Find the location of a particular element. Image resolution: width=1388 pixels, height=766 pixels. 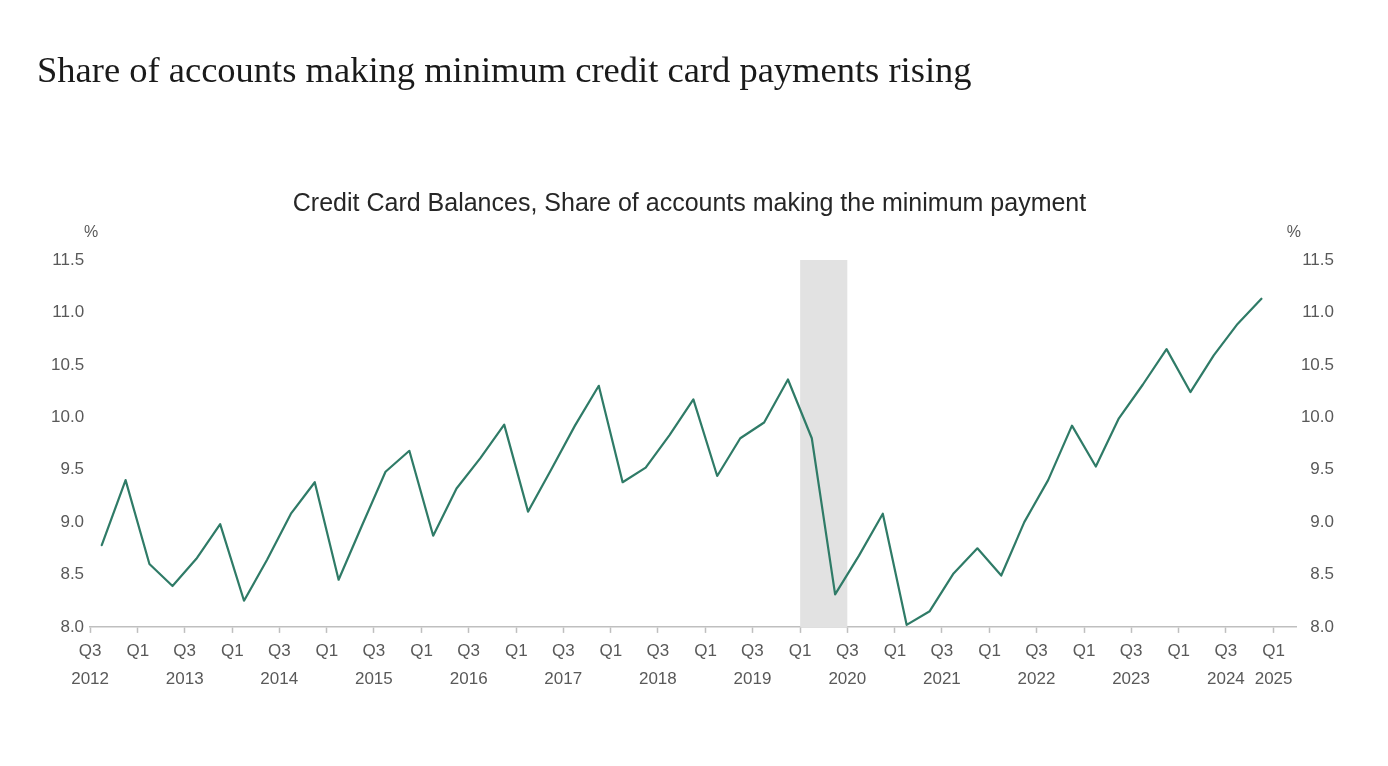

x-tick-label: Q3 2016 is located at coordinates (468, 664).